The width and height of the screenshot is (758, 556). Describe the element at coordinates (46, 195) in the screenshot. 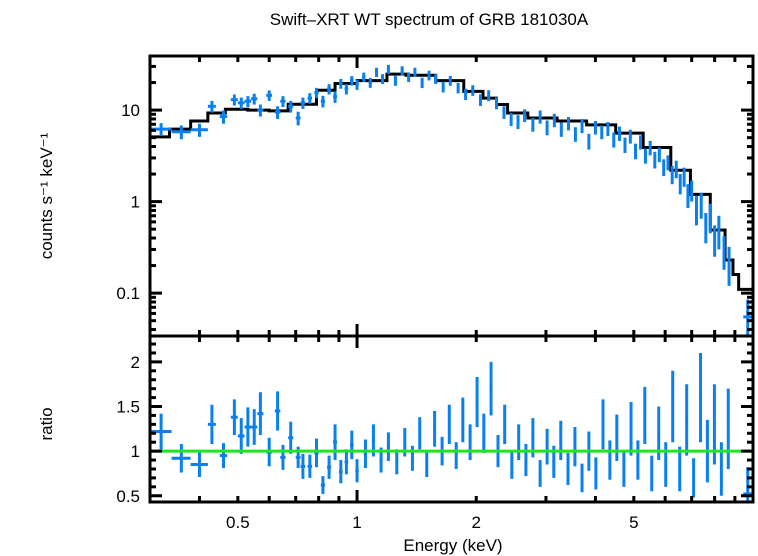

I see `spectrum-ylabel: counts s⁻¹ keV⁻¹` at that location.